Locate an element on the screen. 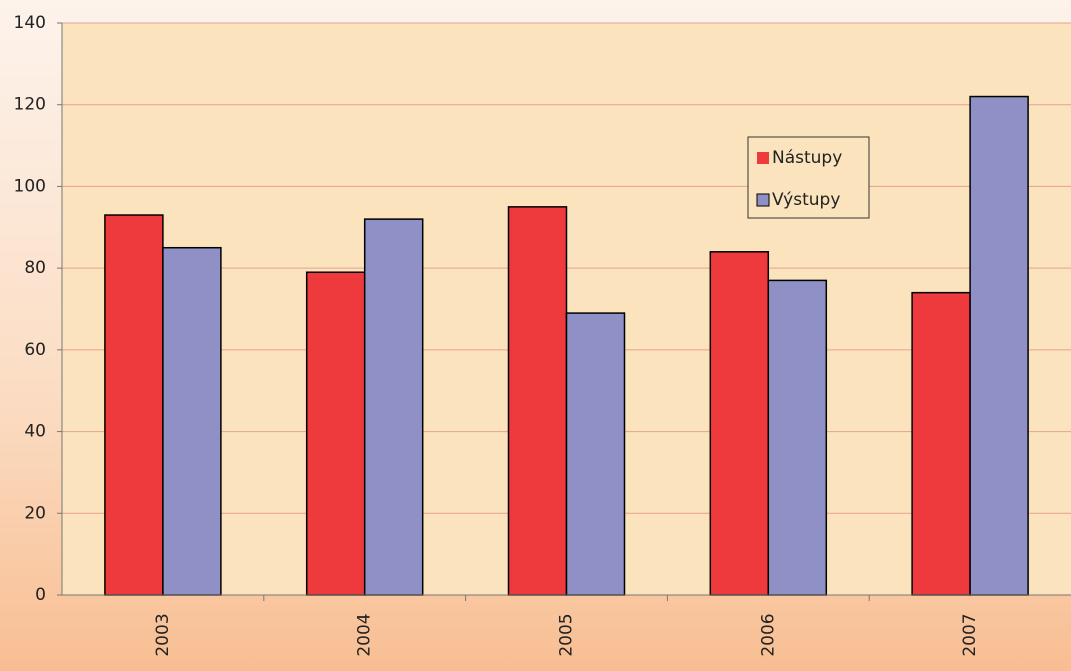 The height and width of the screenshot is (671, 1071). x-tick-label: 2006 is located at coordinates (768, 634).